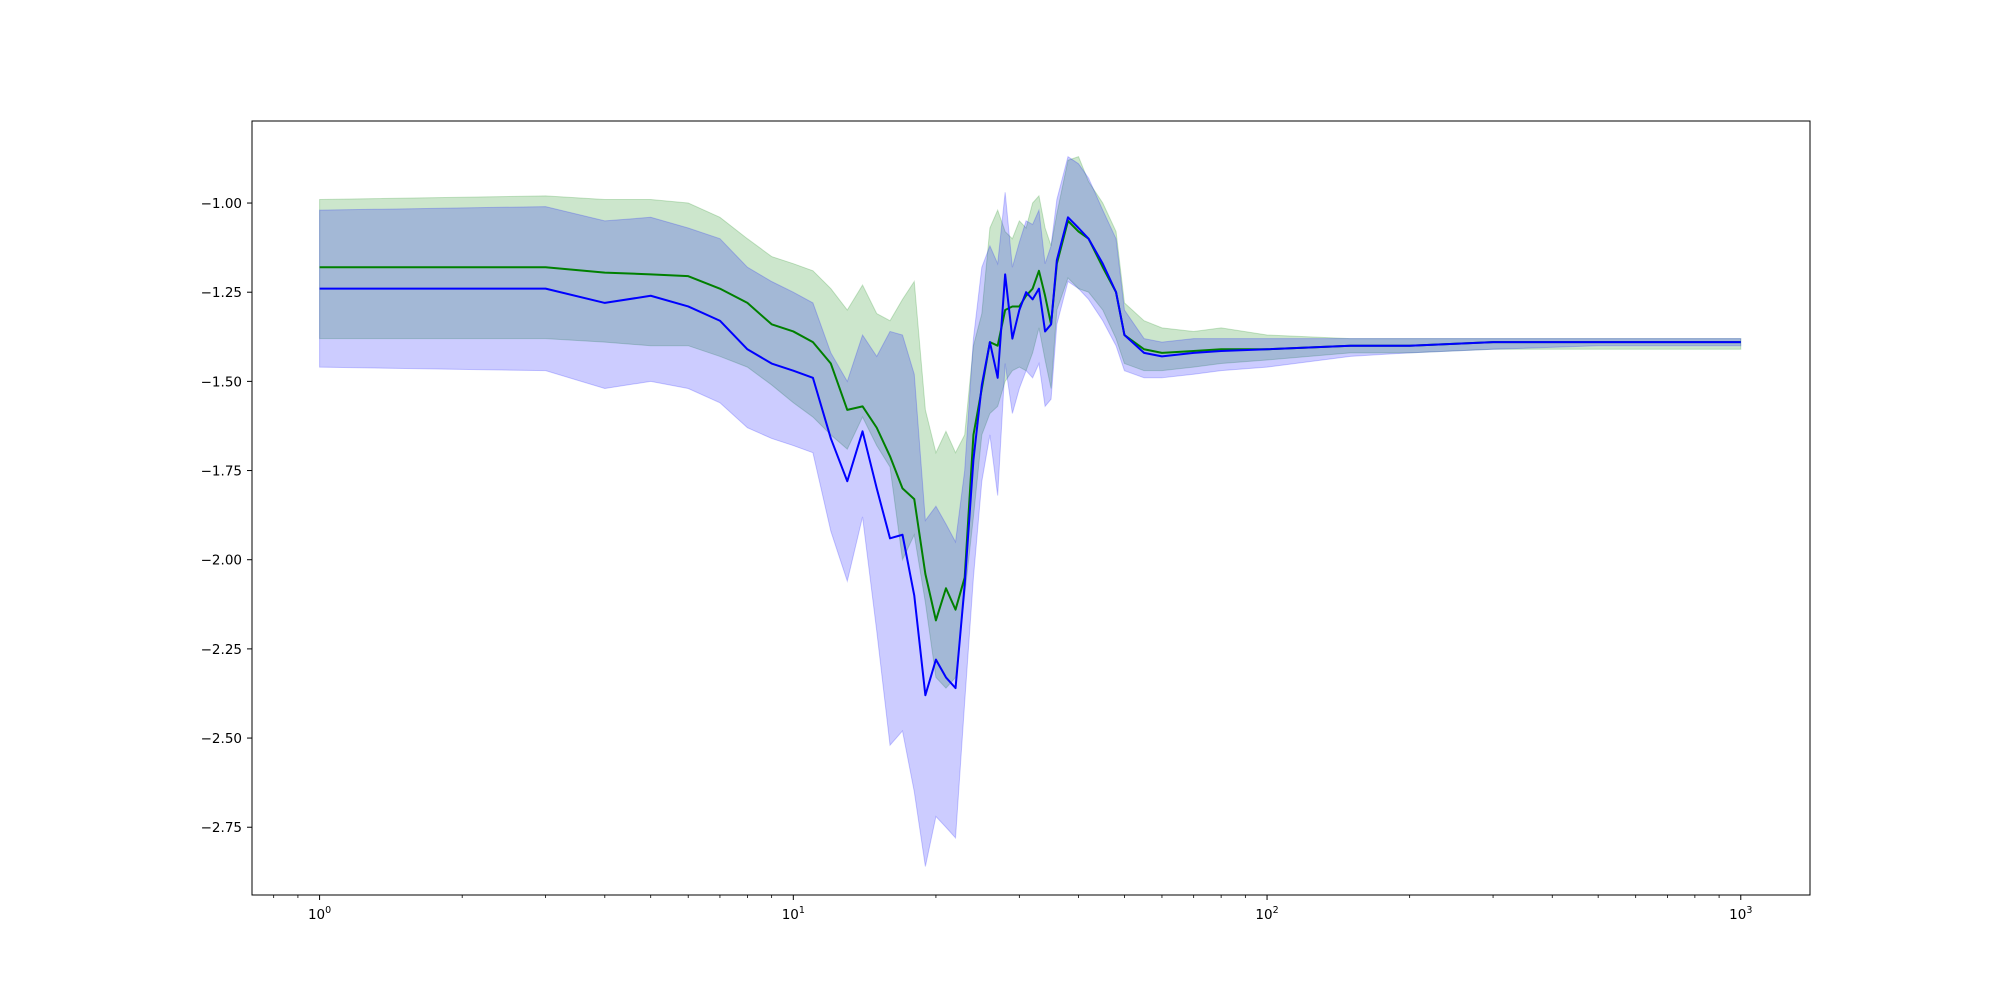 This screenshot has width=2000, height=1000. I want to click on x-tick-label: 10³, so click(1740, 914).